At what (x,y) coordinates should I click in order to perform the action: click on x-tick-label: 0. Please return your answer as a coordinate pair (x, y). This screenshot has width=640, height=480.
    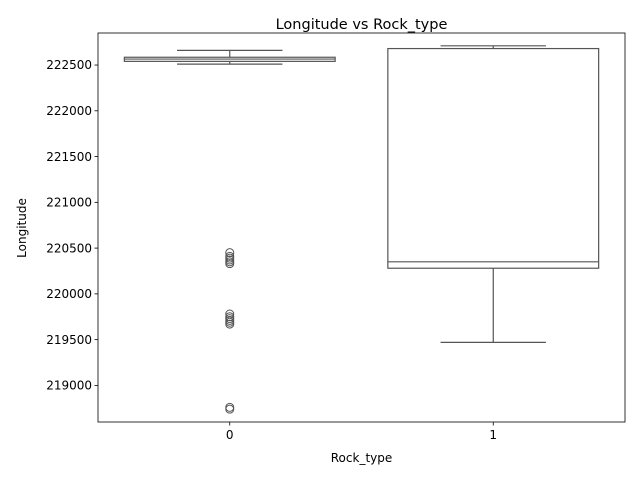
    Looking at the image, I should click on (230, 435).